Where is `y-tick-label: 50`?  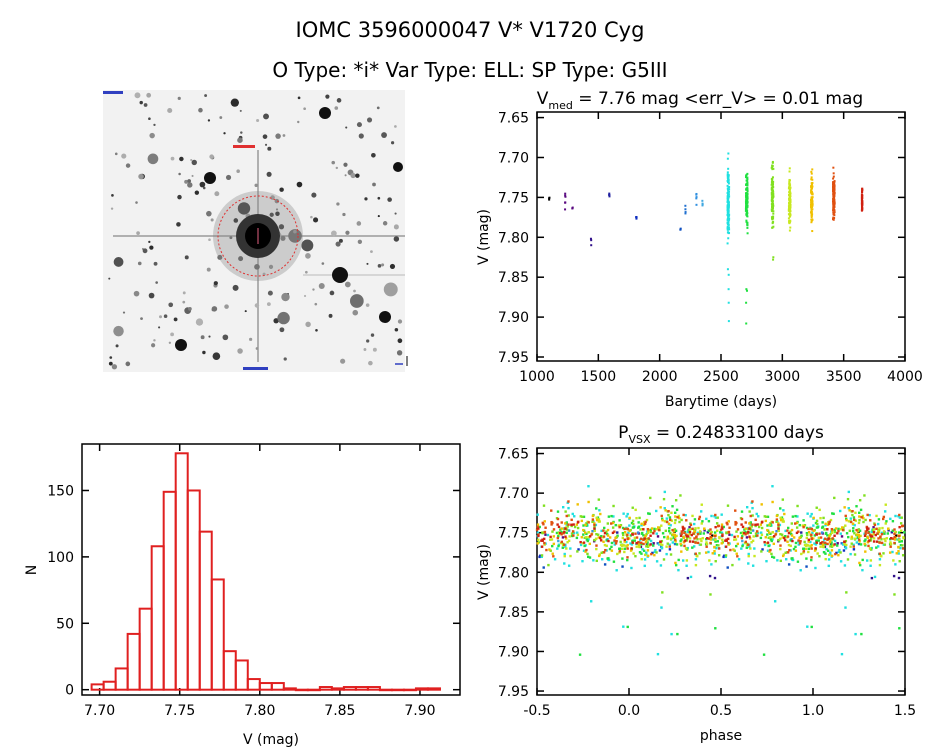 y-tick-label: 50 is located at coordinates (65, 624).